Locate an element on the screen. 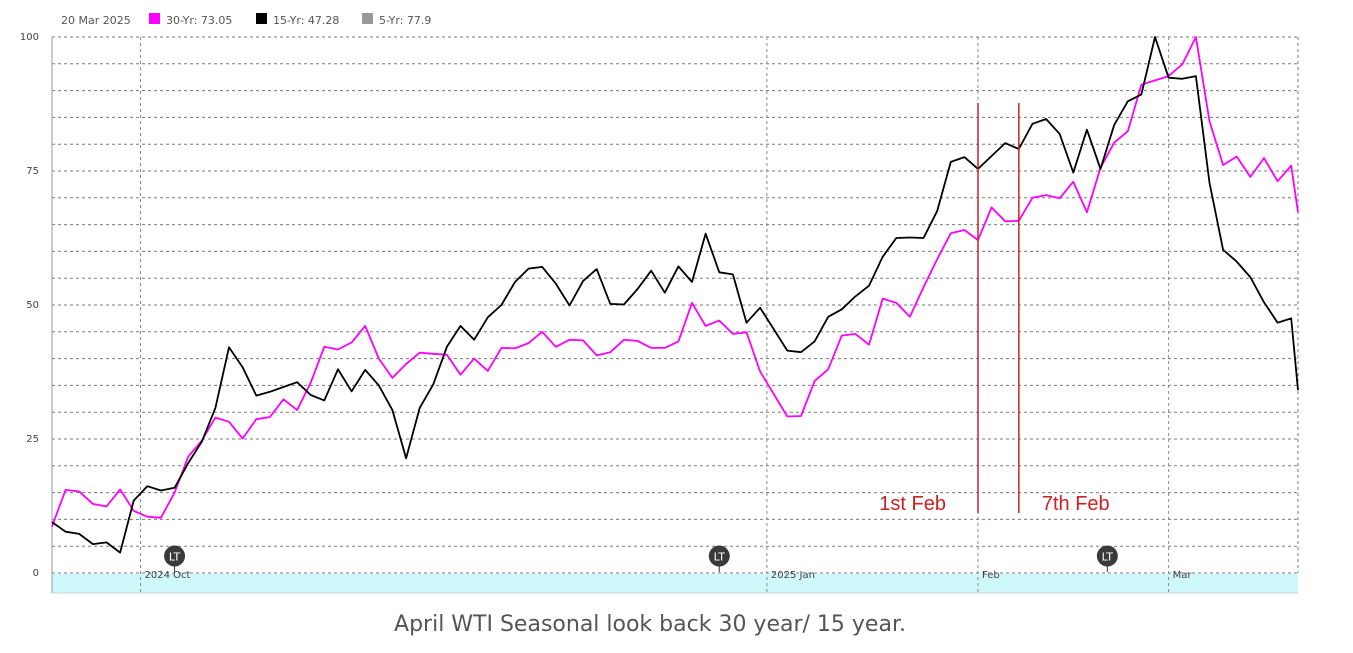 This screenshot has height=653, width=1353. y-tick-label: 50 is located at coordinates (32, 305).